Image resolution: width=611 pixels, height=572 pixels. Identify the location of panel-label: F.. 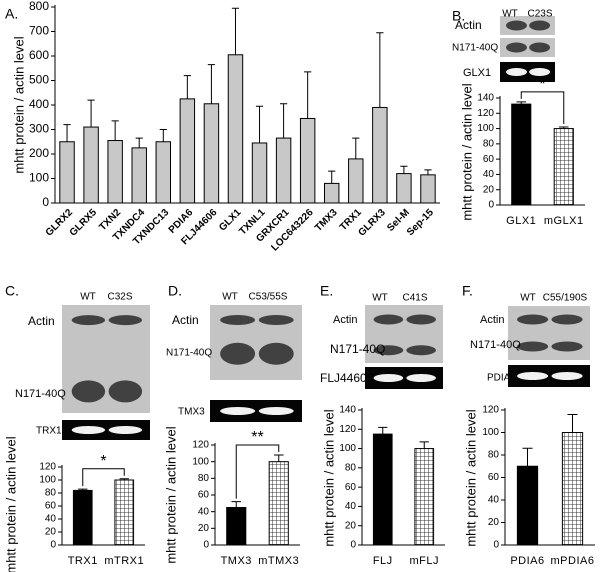
(467, 291).